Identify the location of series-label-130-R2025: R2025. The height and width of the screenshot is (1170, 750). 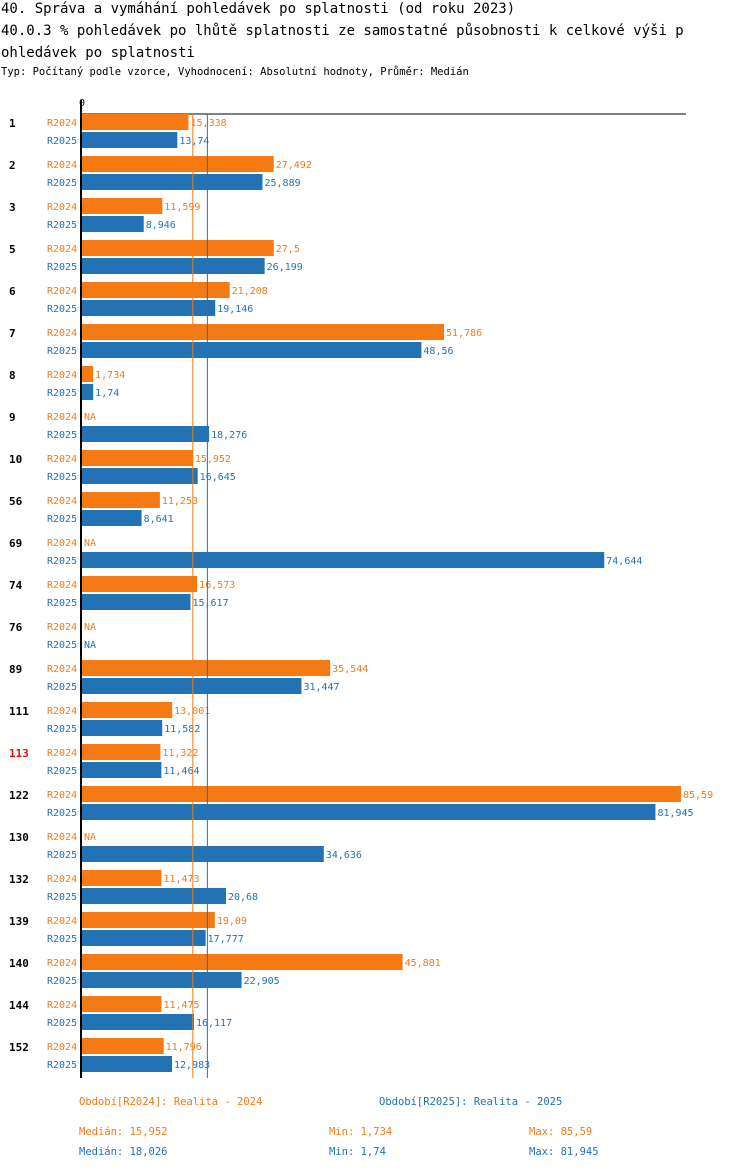
(62, 855).